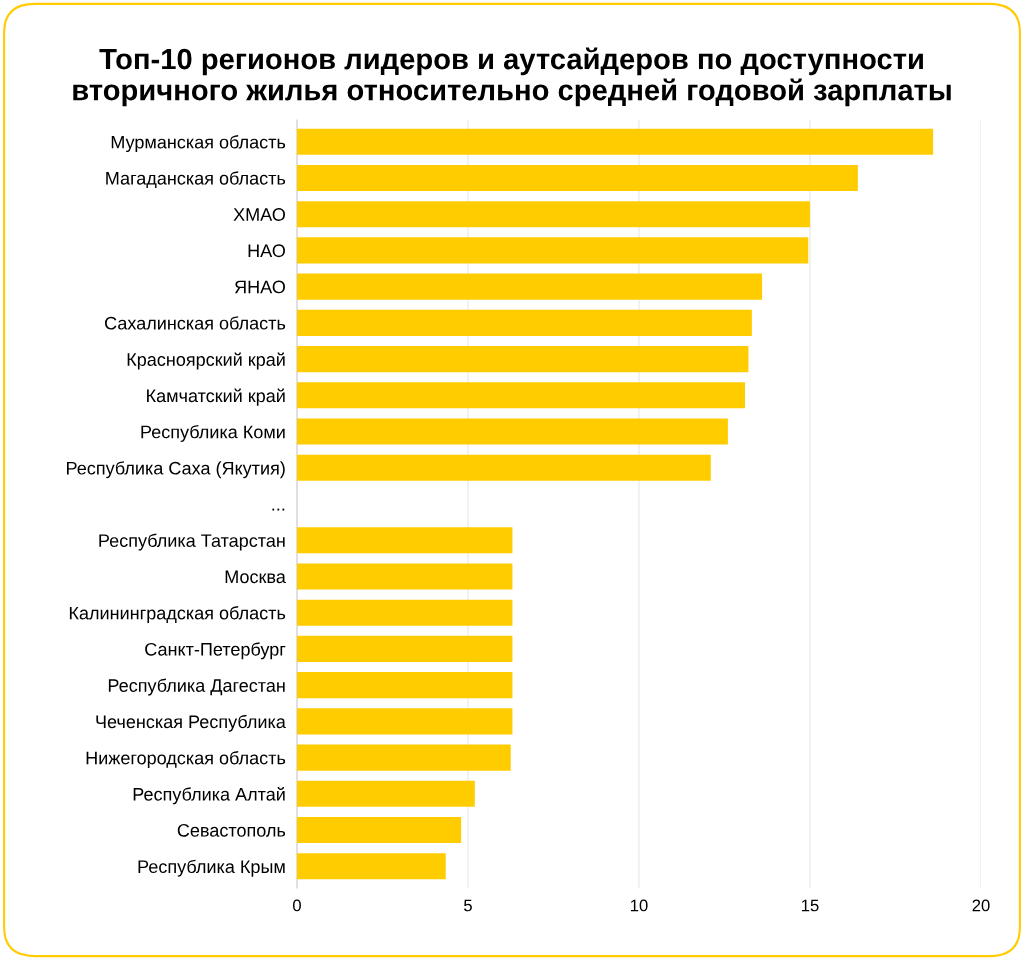  I want to click on x-tick-label: 20, so click(981, 905).